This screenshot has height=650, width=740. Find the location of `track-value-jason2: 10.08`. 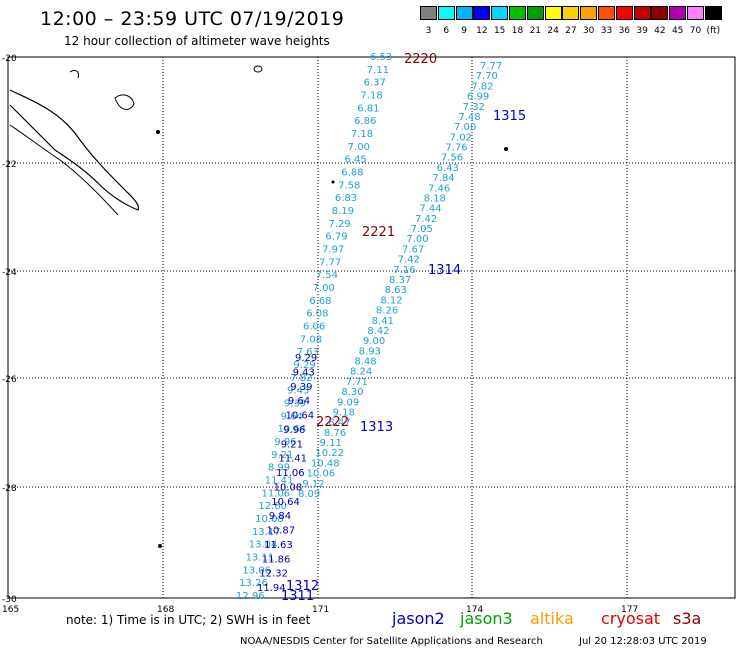

track-value-jason2: 10.08 is located at coordinates (288, 487).